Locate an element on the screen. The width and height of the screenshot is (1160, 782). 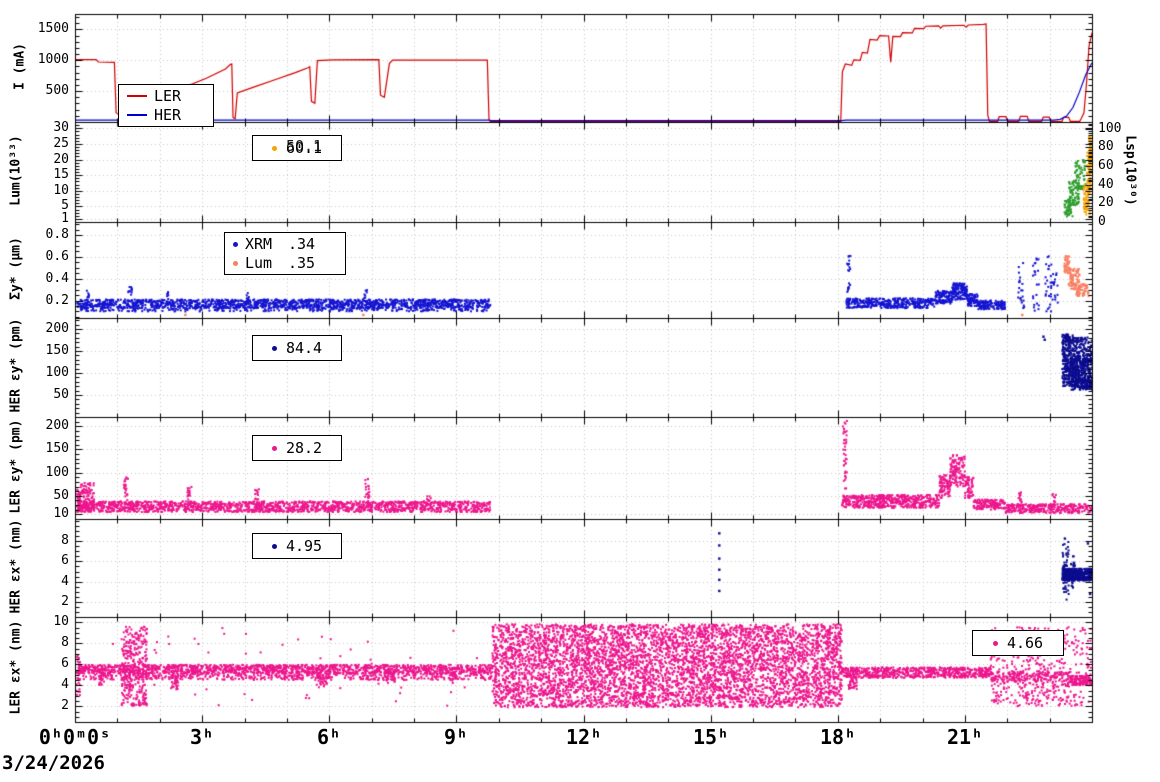
her-ey-legend-value: 84.4 is located at coordinates (304, 348).